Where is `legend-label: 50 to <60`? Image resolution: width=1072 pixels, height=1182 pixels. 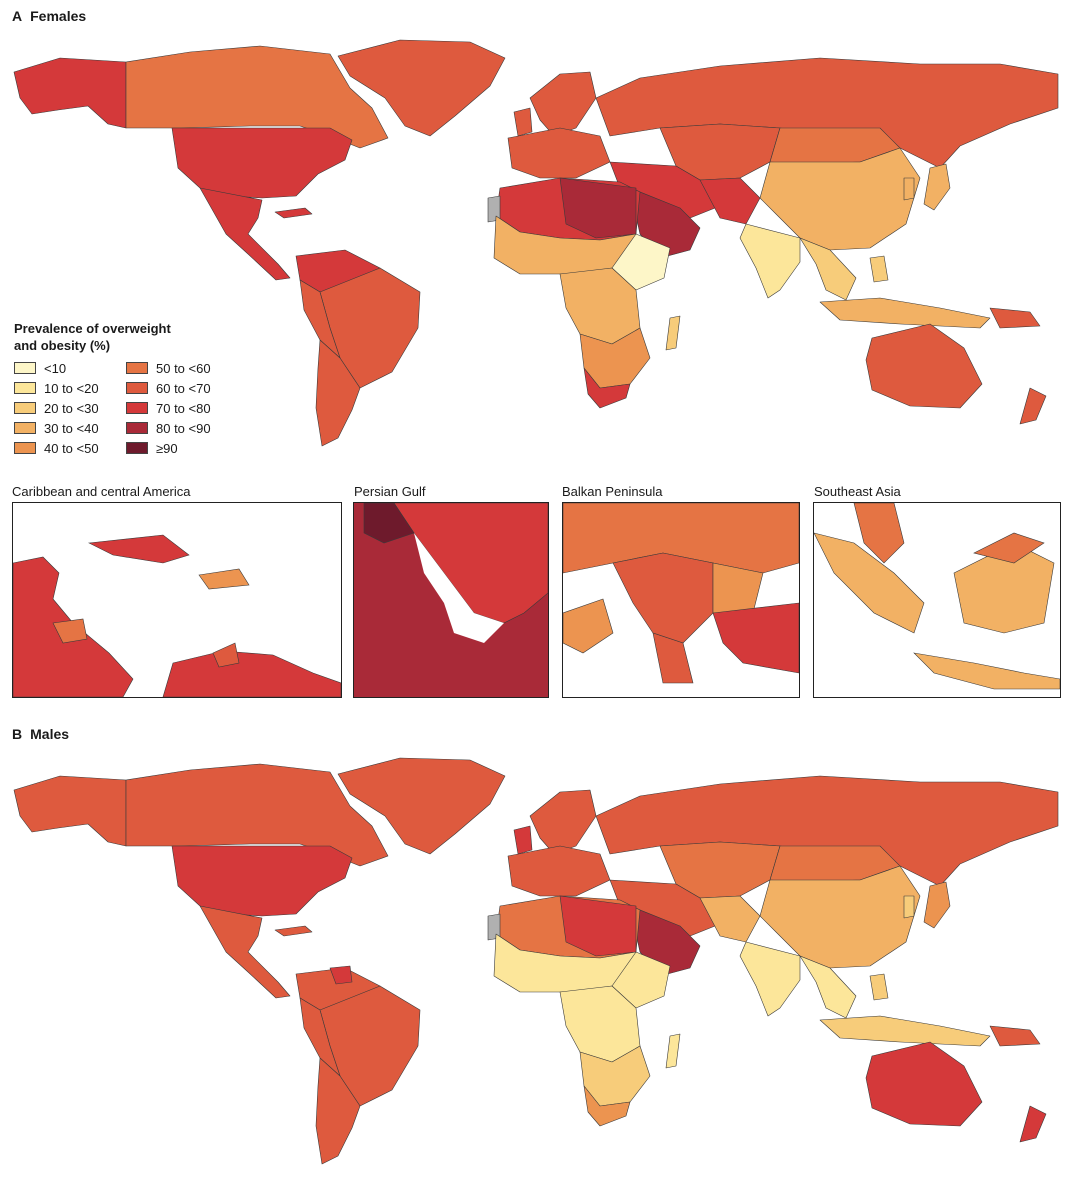 legend-label: 50 to <60 is located at coordinates (183, 368).